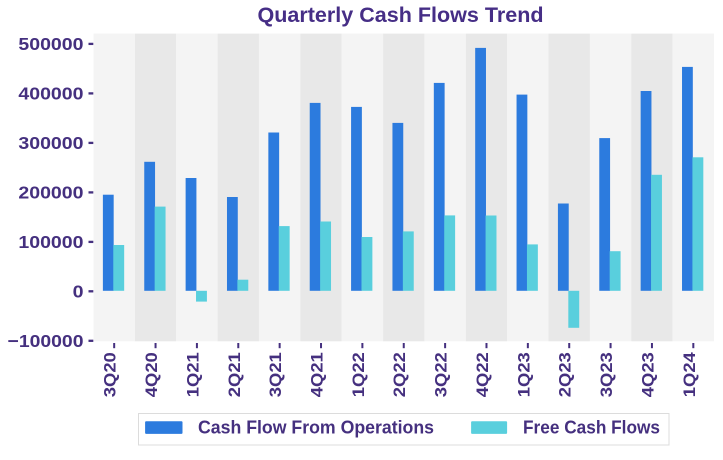 Image resolution: width=723 pixels, height=460 pixels. Describe the element at coordinates (358, 374) in the screenshot. I see `svg-text: 1Q22` at that location.